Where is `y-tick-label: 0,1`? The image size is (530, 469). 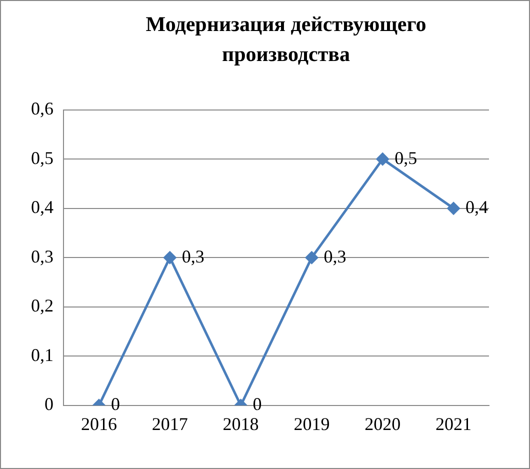
y-tick-label: 0,1 is located at coordinates (42, 354).